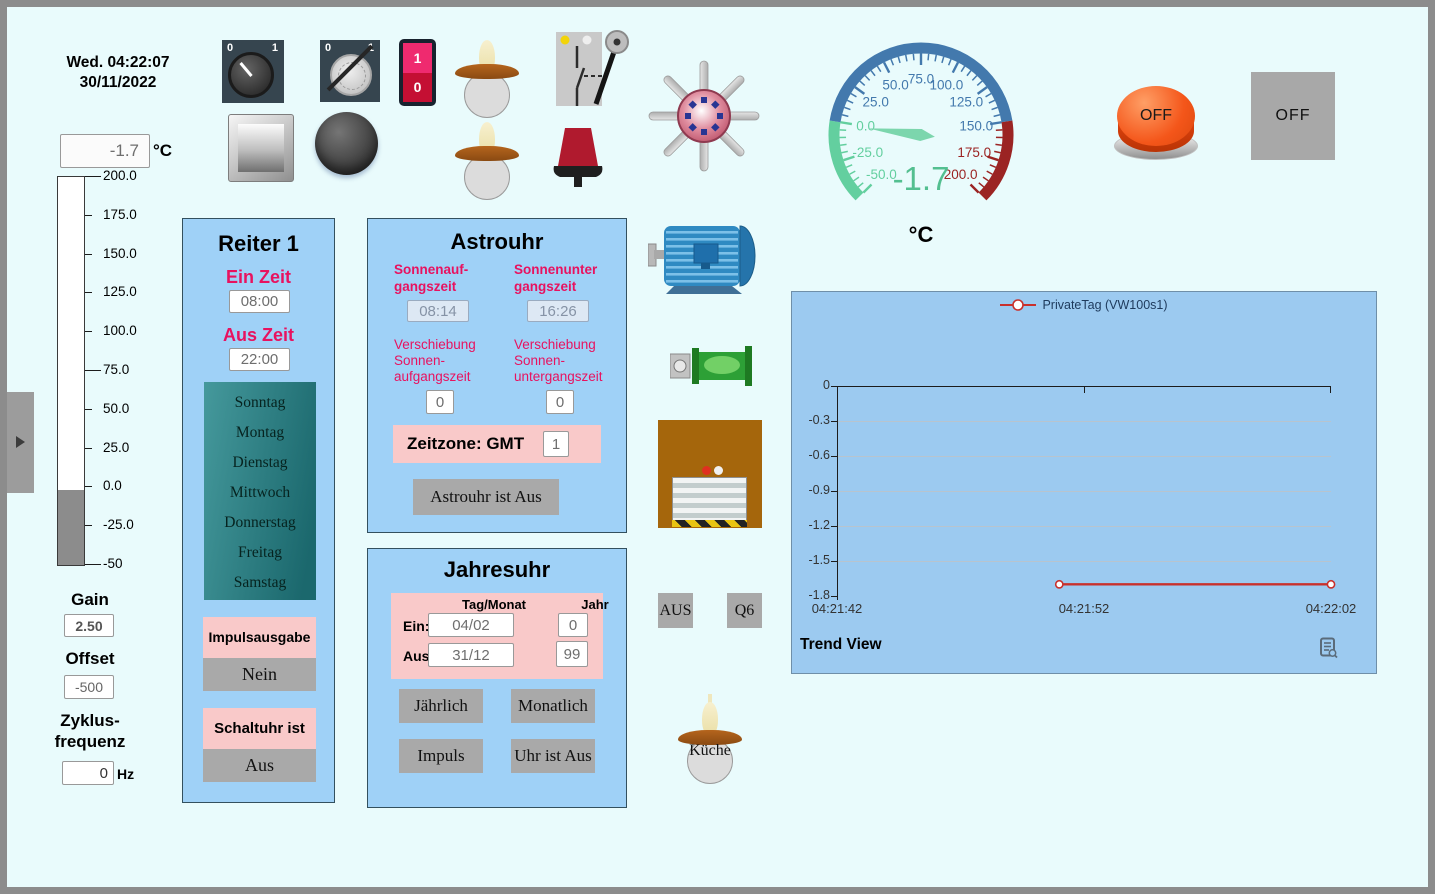 Image resolution: width=1435 pixels, height=894 pixels. I want to click on ein-zeit-input, so click(259, 301).